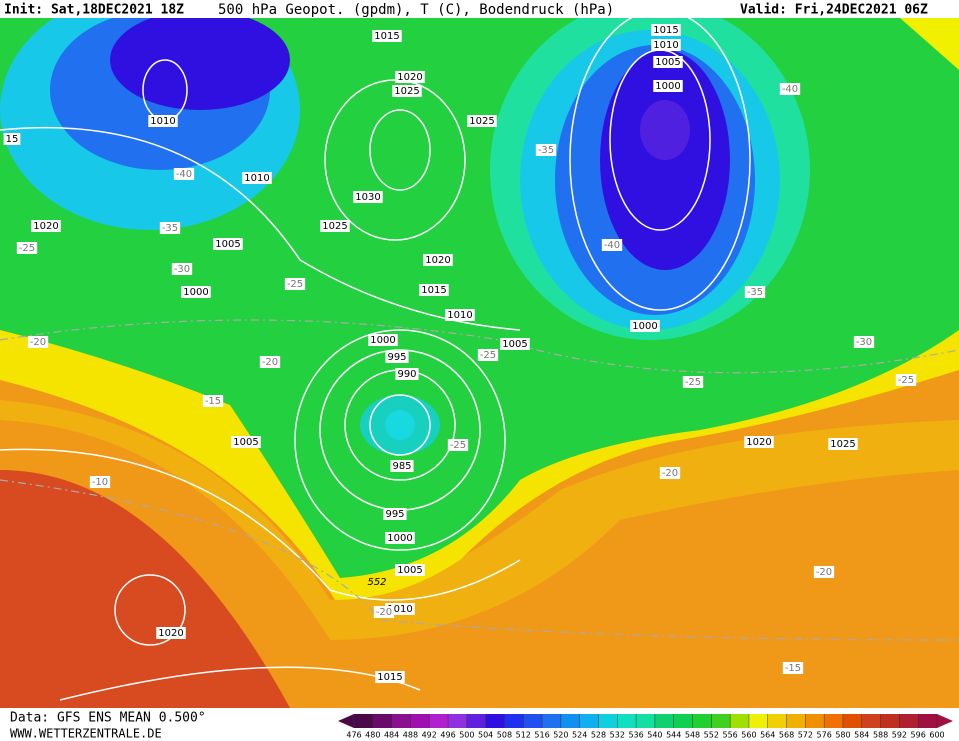  Describe the element at coordinates (108, 718) in the screenshot. I see `data-source: Data: GFS ENS MEAN 0.500°` at that location.